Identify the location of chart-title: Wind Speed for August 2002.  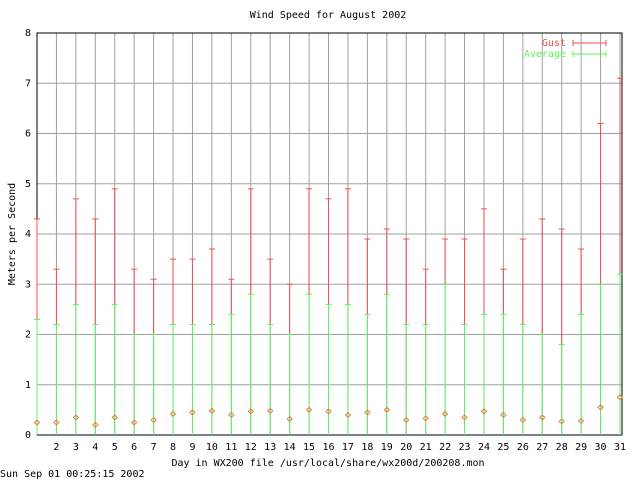
(328, 15).